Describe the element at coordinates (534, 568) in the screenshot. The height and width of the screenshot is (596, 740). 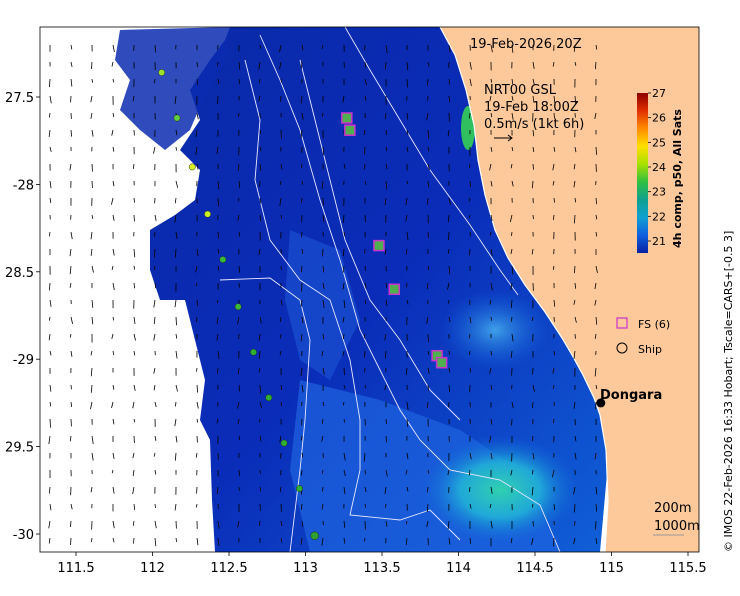
I see `x-tick-label: 114.5` at that location.